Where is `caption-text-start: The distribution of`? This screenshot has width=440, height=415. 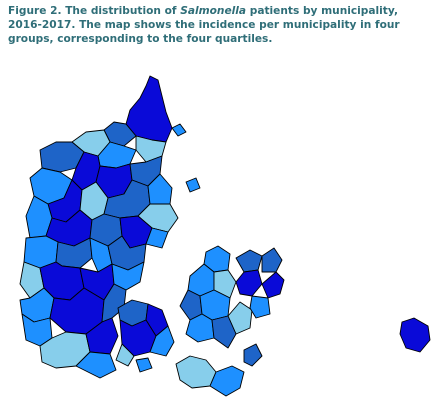
caption-text-start: The distribution of is located at coordinates (121, 11).